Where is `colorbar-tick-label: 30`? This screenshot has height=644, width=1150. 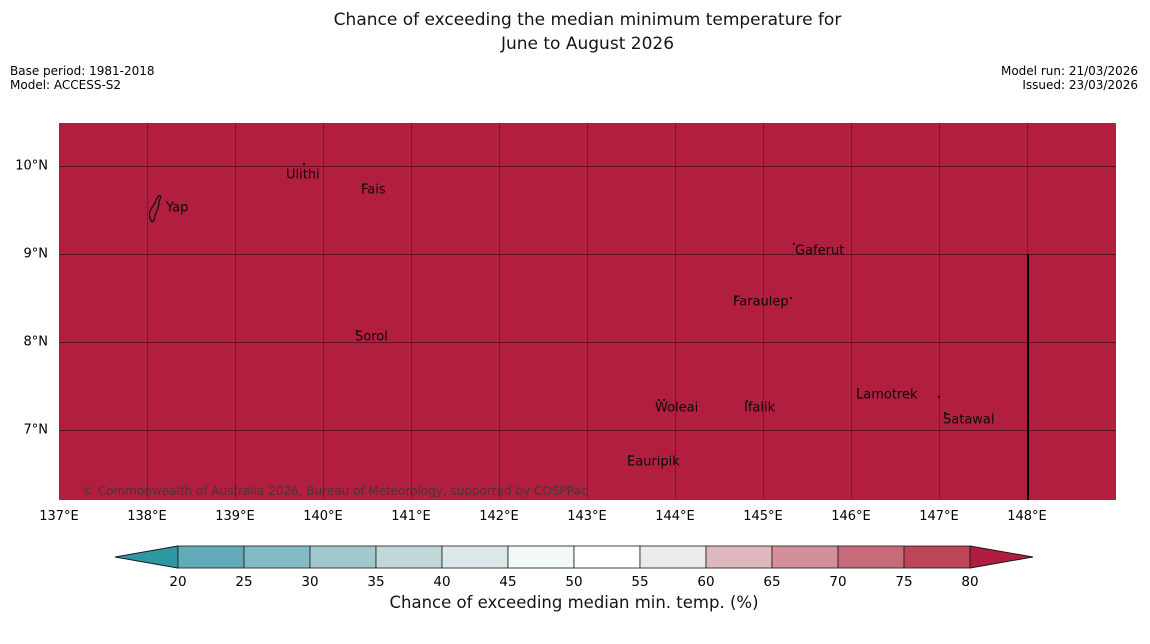 colorbar-tick-label: 30 is located at coordinates (309, 582).